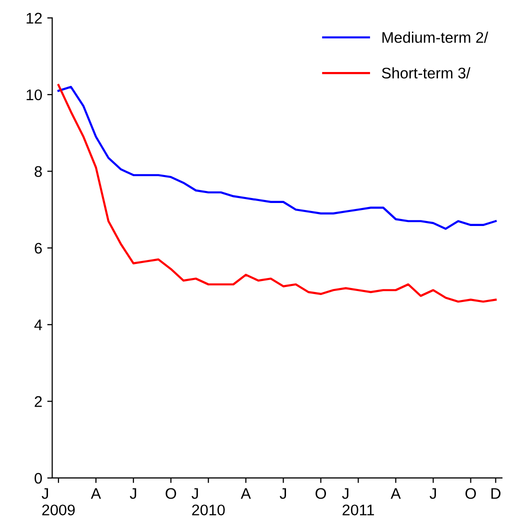 This screenshot has width=507, height=527. What do you see at coordinates (358, 502) in the screenshot?
I see `x-tick-label: J 2011` at bounding box center [358, 502].